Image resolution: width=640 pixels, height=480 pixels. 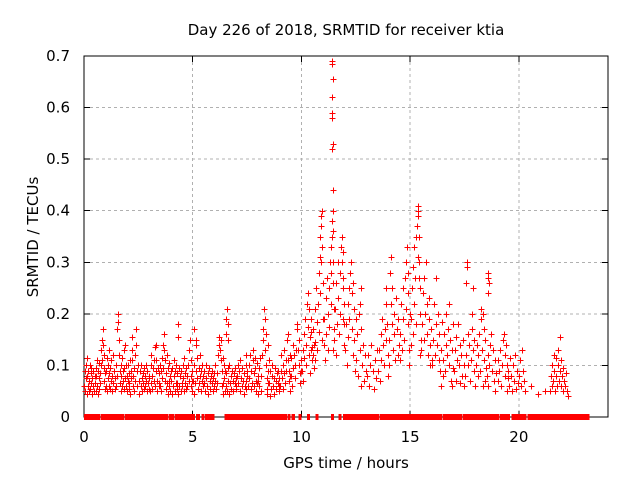 I want to click on y-tick-label-0.6: 0.6, so click(x=58, y=108).